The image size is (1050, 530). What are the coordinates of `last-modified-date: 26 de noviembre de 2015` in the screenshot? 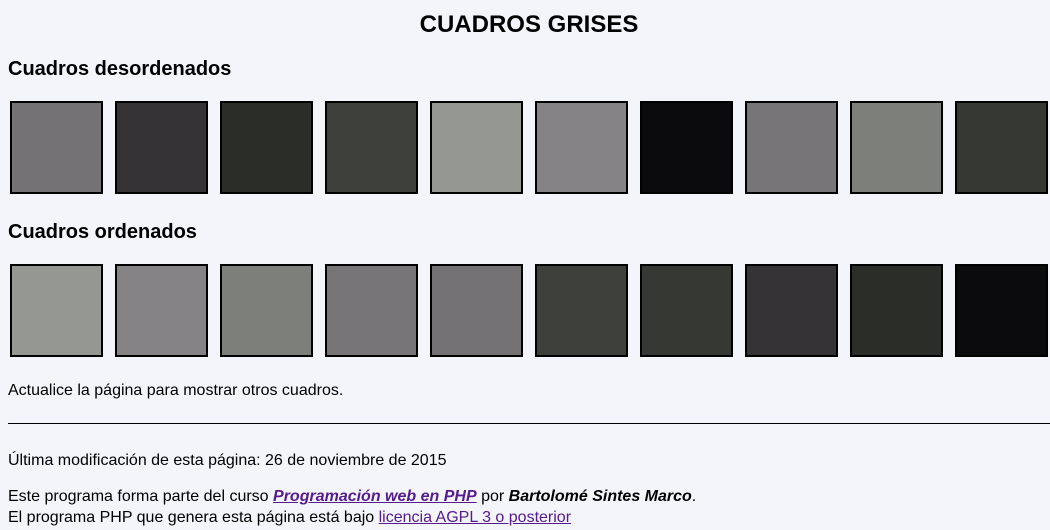 It's located at (356, 460).